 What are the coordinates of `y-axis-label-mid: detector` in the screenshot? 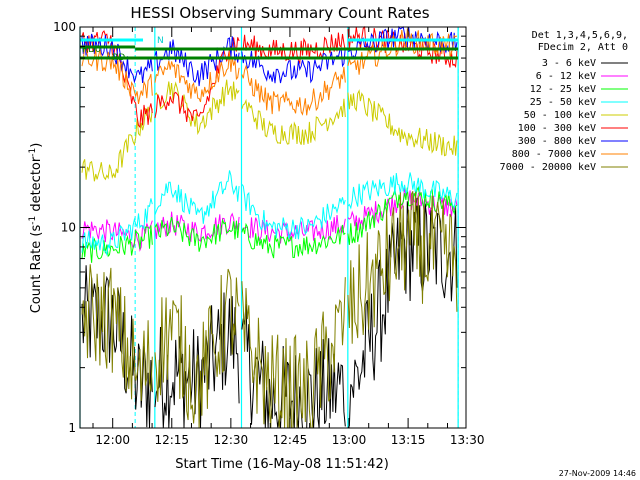 It's located at (36, 186).